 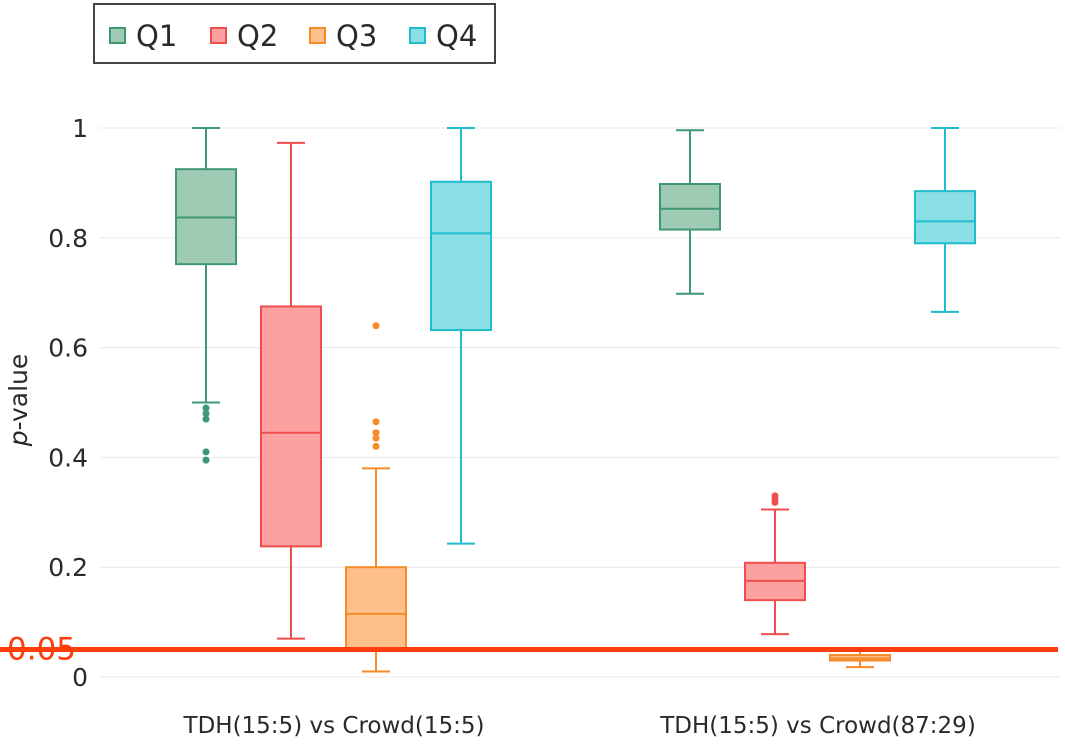 I want to click on x-tick-label-1: TDH(15:5) vs Crowd(87:29), so click(x=817, y=726).